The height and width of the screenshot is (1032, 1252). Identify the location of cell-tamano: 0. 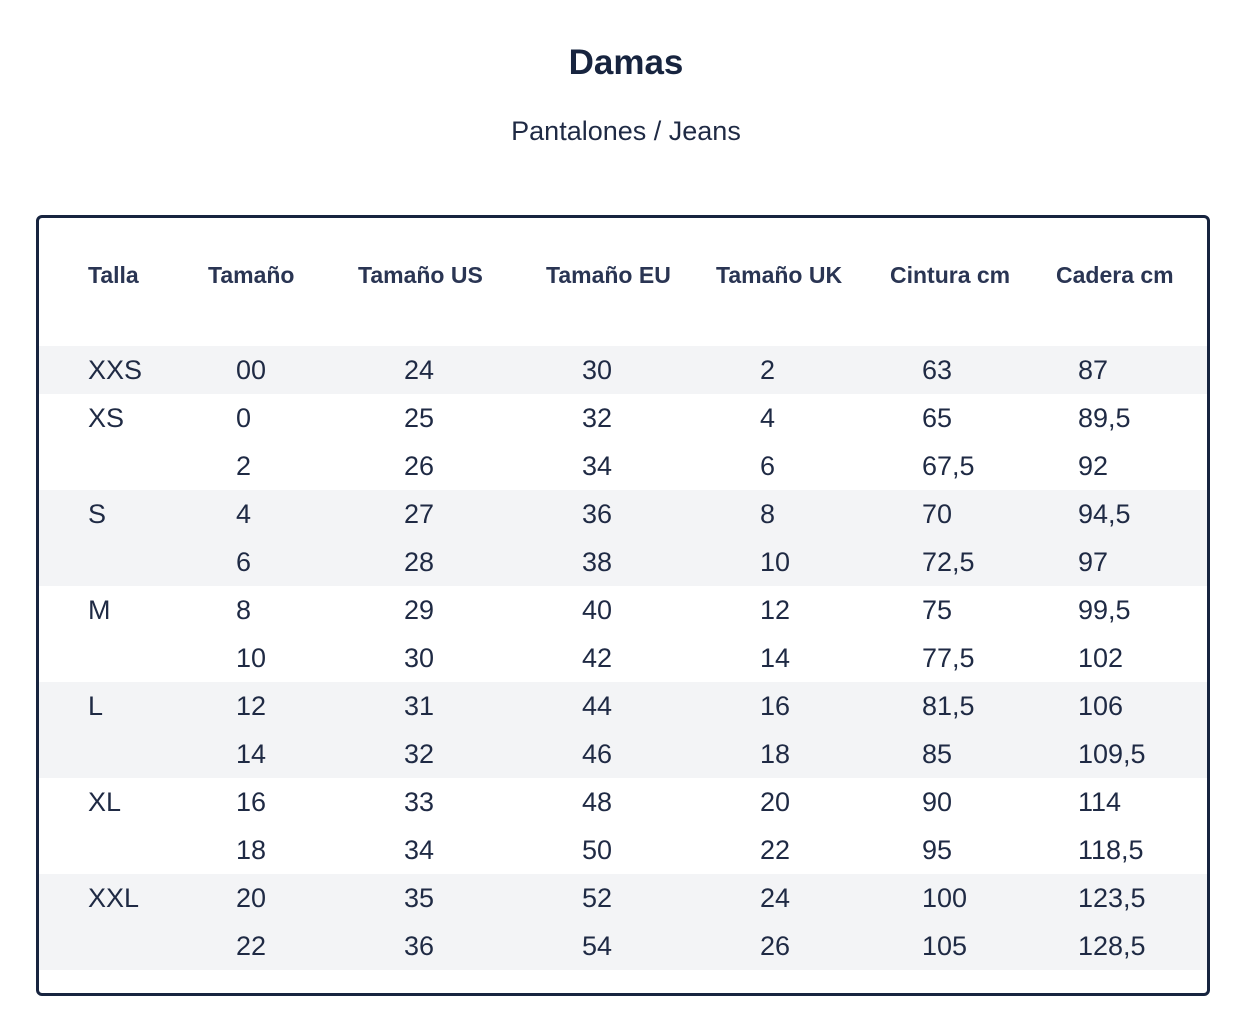
(244, 418).